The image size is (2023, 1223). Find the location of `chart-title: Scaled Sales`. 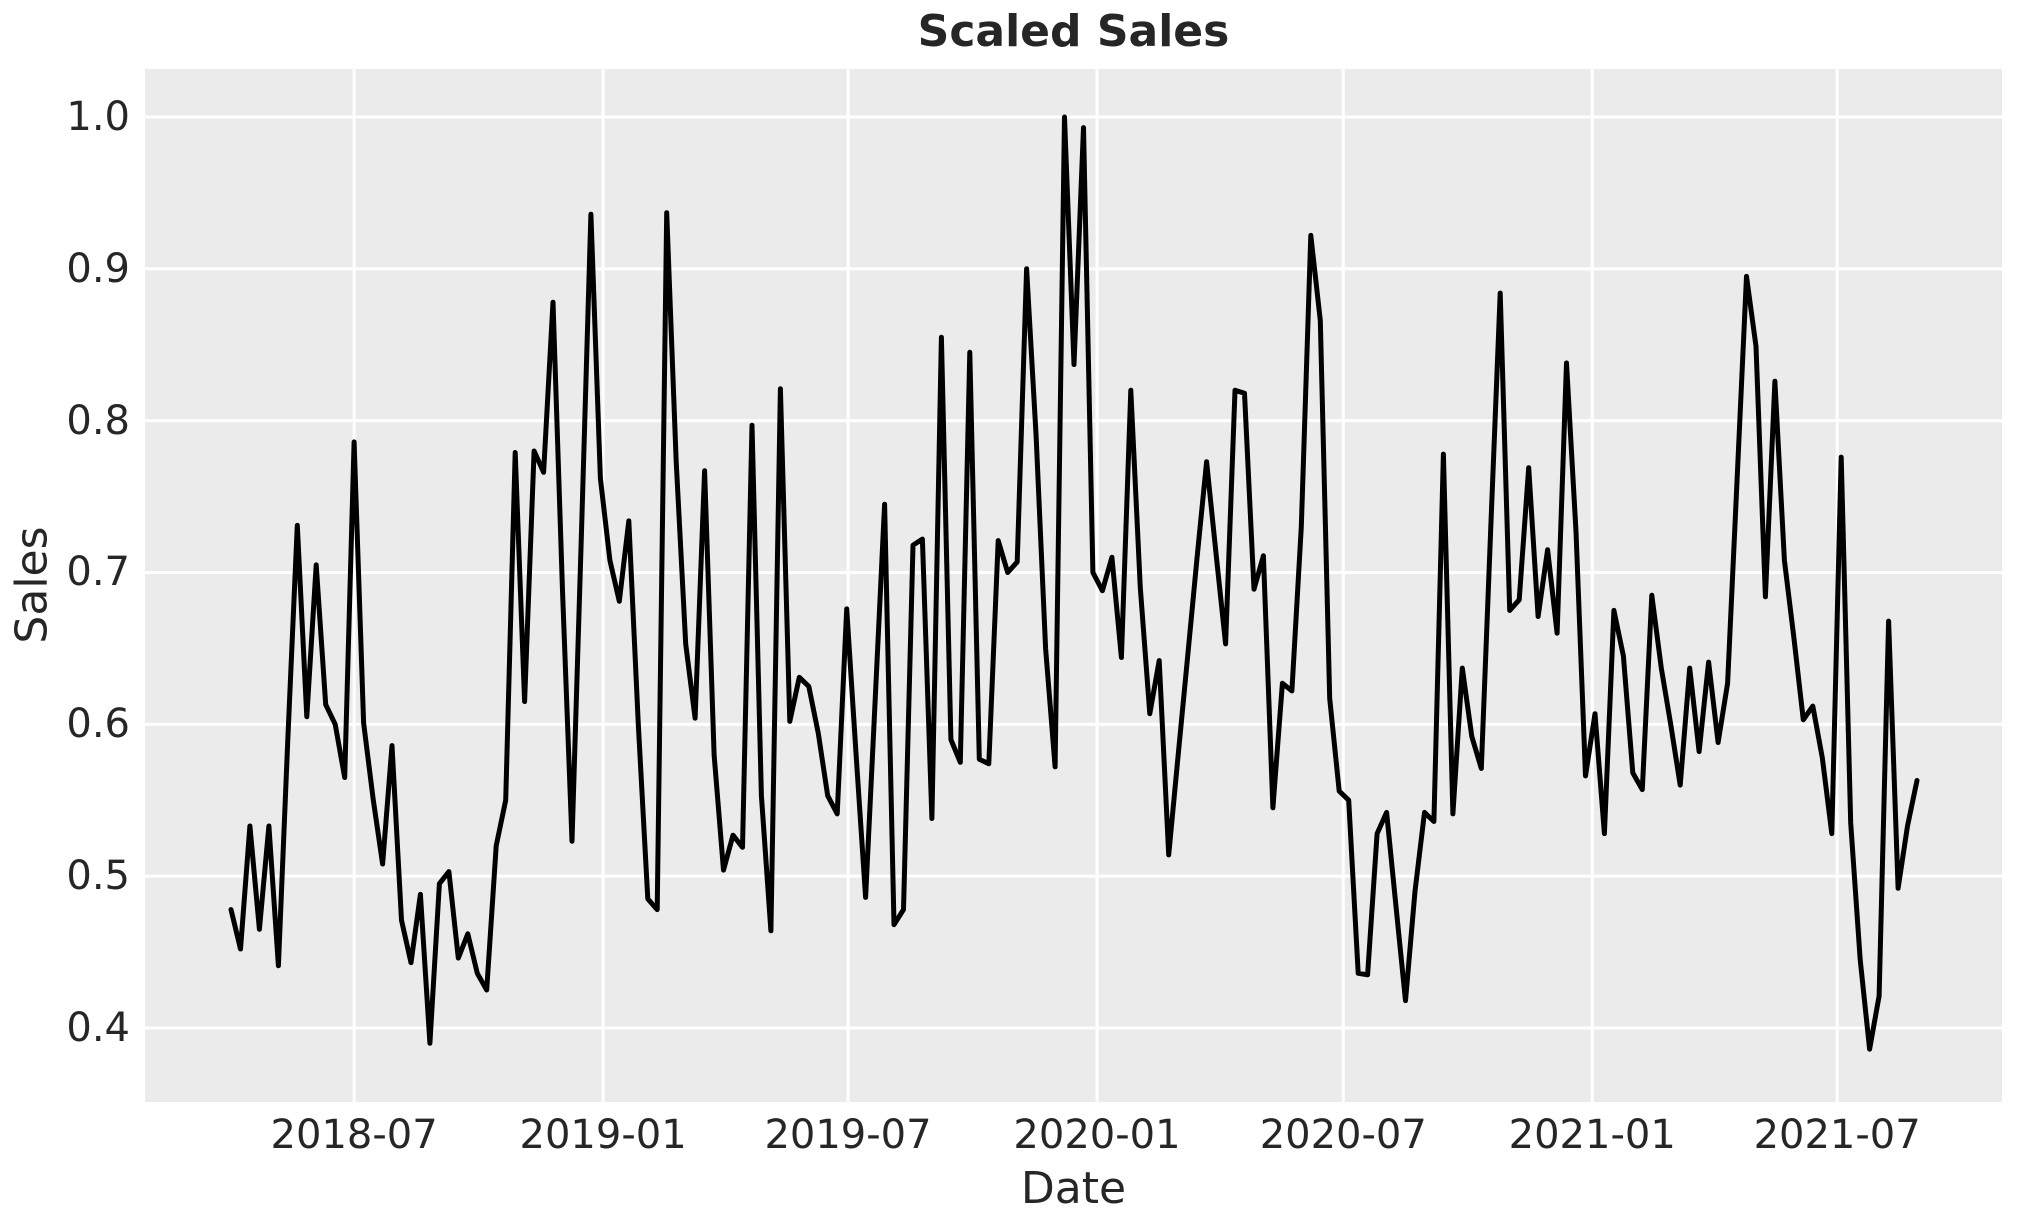

chart-title: Scaled Sales is located at coordinates (1073, 31).